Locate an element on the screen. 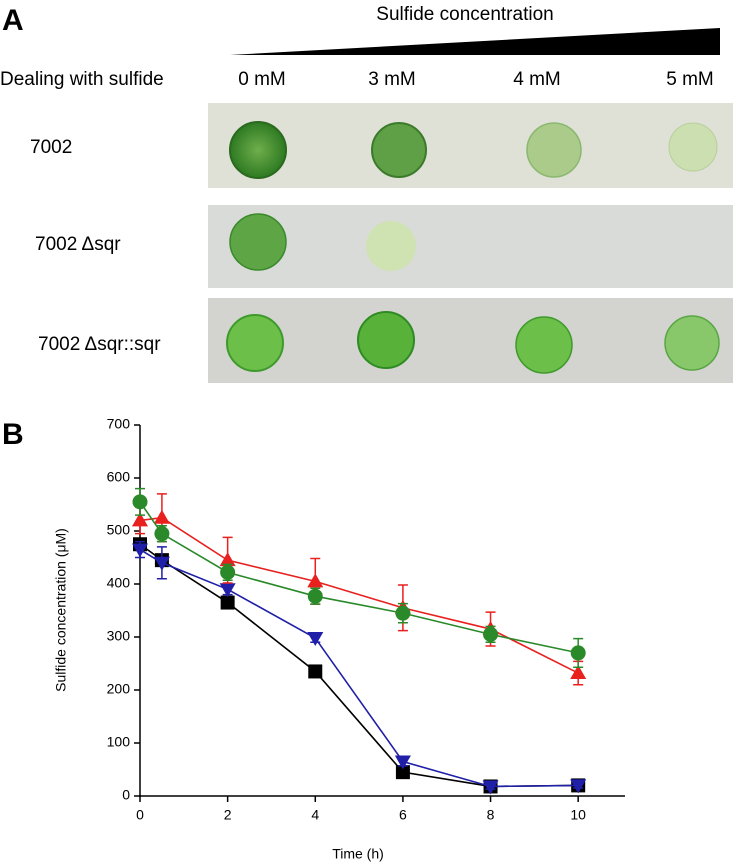  panel-title: Sulfide concentration is located at coordinates (464, 14).